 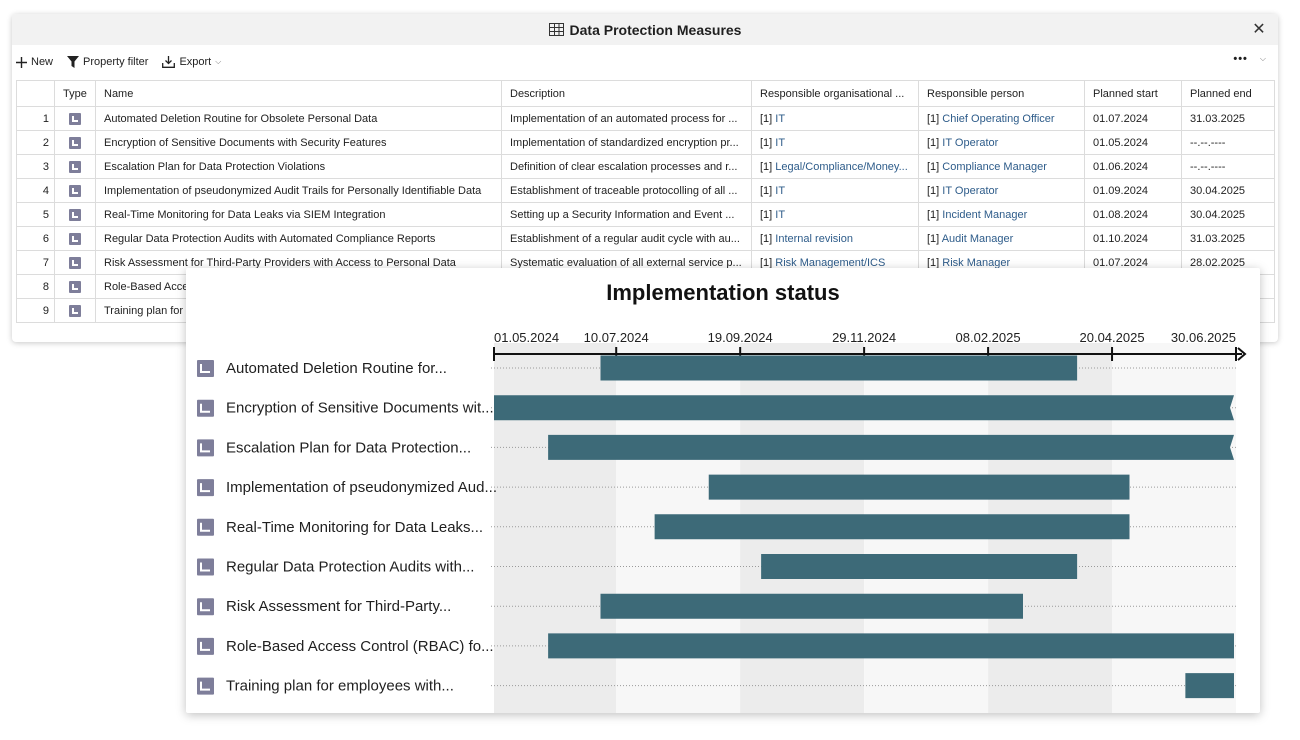 What do you see at coordinates (116, 62) in the screenshot?
I see `property-filter-label: Property filter` at bounding box center [116, 62].